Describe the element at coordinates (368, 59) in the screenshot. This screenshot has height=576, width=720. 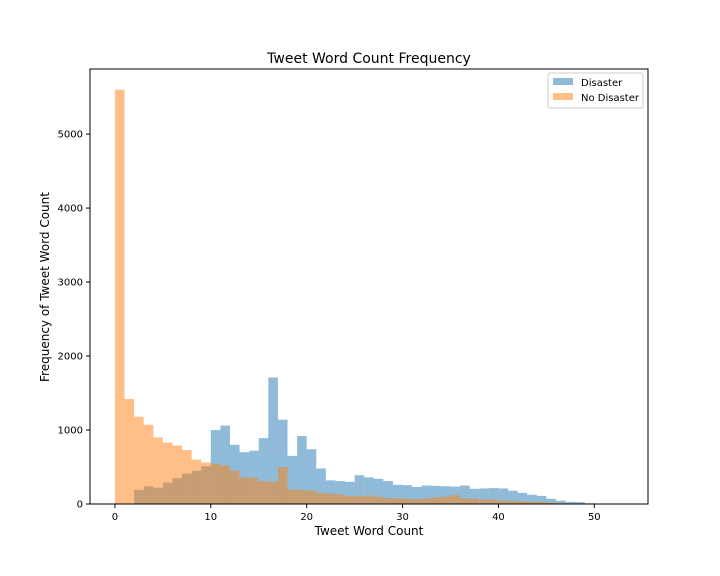
I see `chart-title: Tweet Word Count Frequency` at that location.